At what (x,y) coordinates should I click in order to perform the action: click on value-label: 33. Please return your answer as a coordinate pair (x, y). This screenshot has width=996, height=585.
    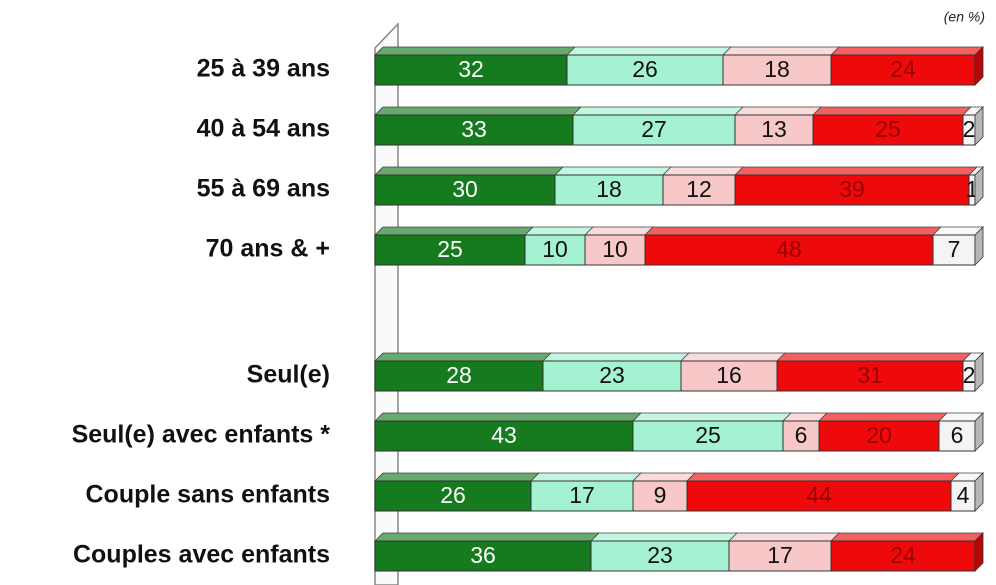
    Looking at the image, I should click on (474, 129).